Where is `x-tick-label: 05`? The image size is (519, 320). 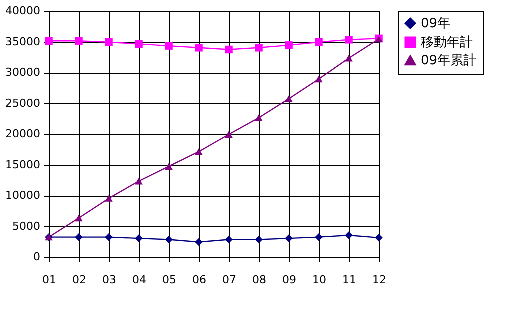 x-tick-label: 05 is located at coordinates (169, 280).